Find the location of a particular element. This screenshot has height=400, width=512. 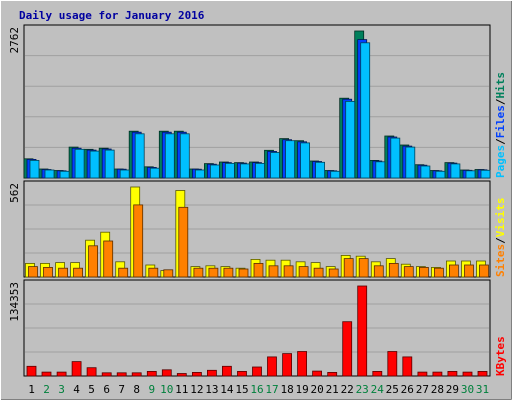

day-label-25: 25 is located at coordinates (392, 389).